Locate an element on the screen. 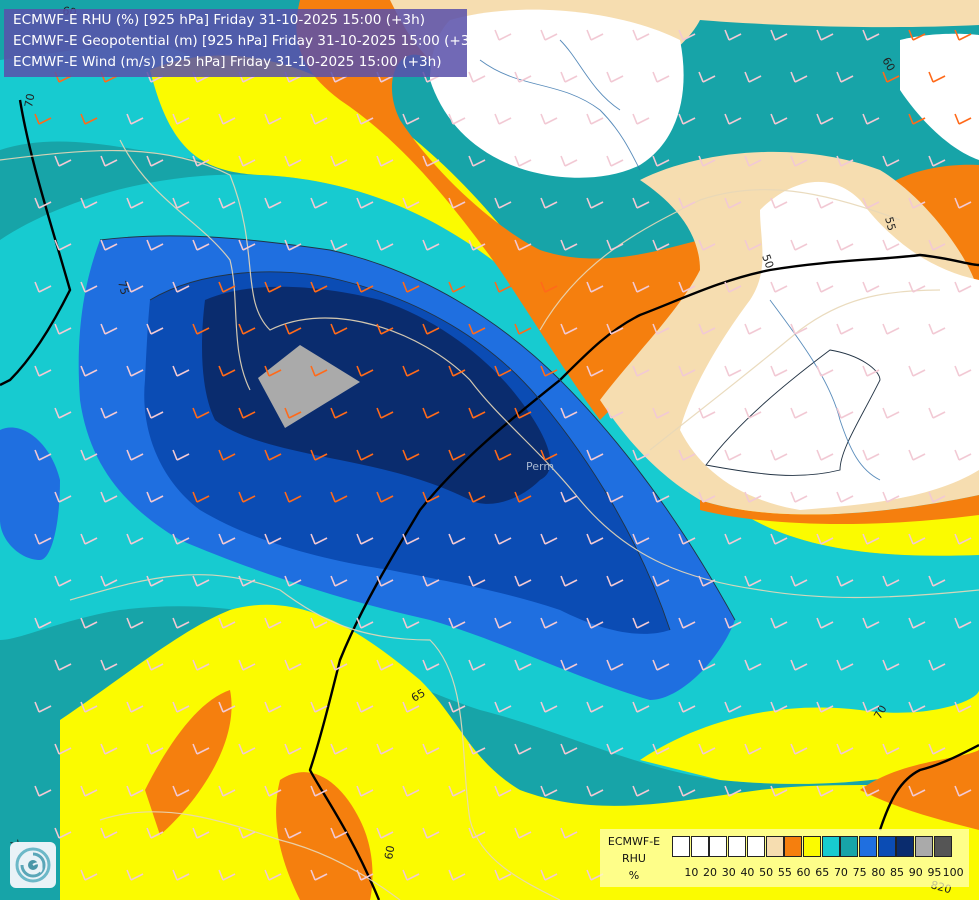 The width and height of the screenshot is (979, 900). legend-tick: 95 is located at coordinates (934, 872).